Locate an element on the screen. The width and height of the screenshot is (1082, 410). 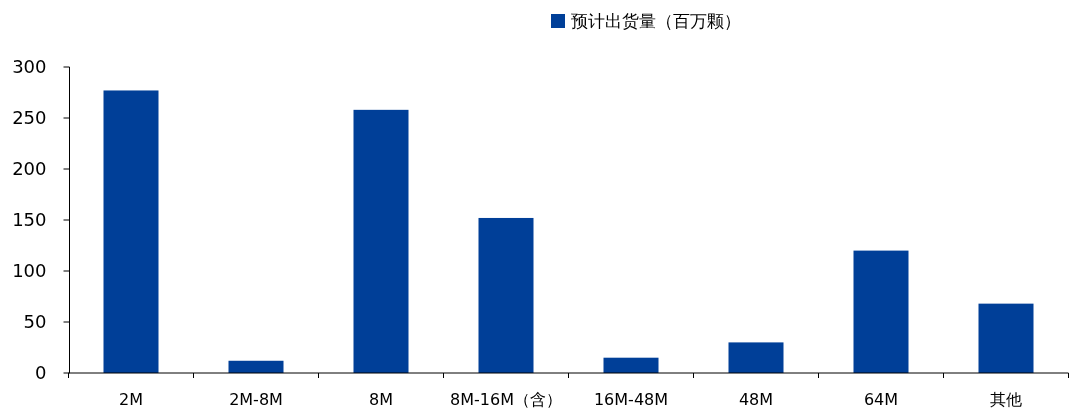
y-tick-label: 250 is located at coordinates (29, 117).